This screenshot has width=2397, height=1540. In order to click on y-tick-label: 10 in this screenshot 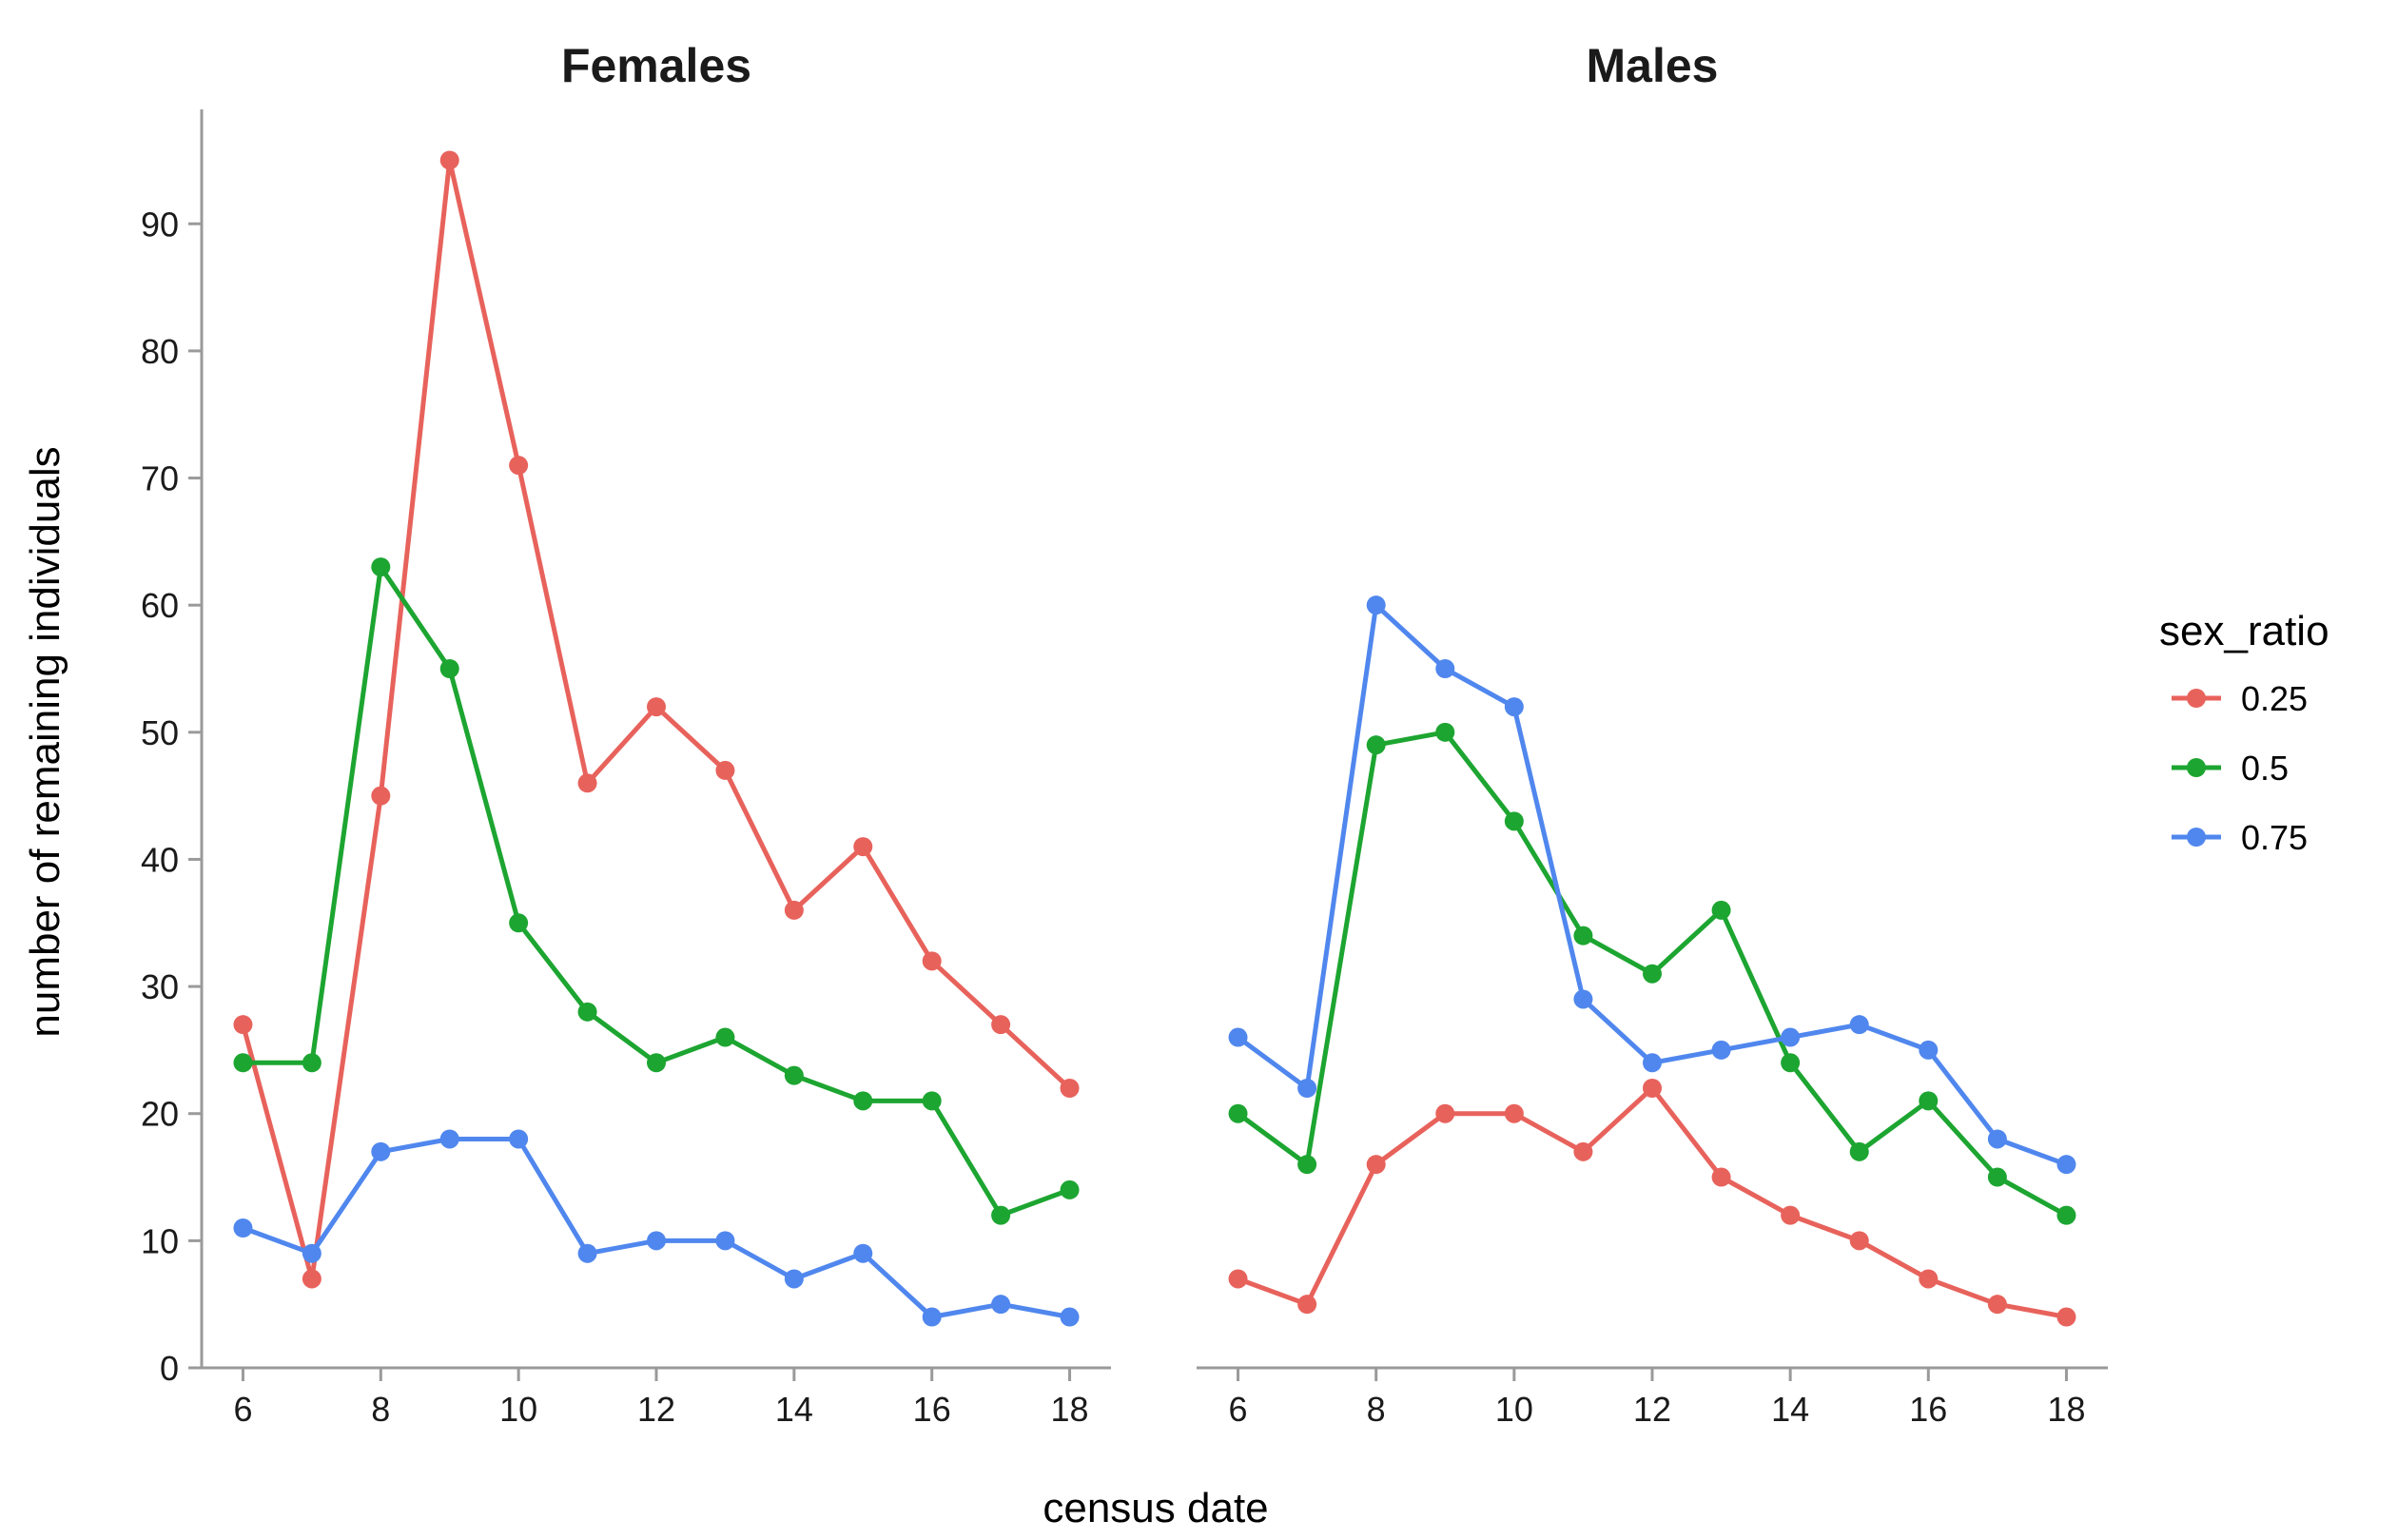, I will do `click(160, 1241)`.